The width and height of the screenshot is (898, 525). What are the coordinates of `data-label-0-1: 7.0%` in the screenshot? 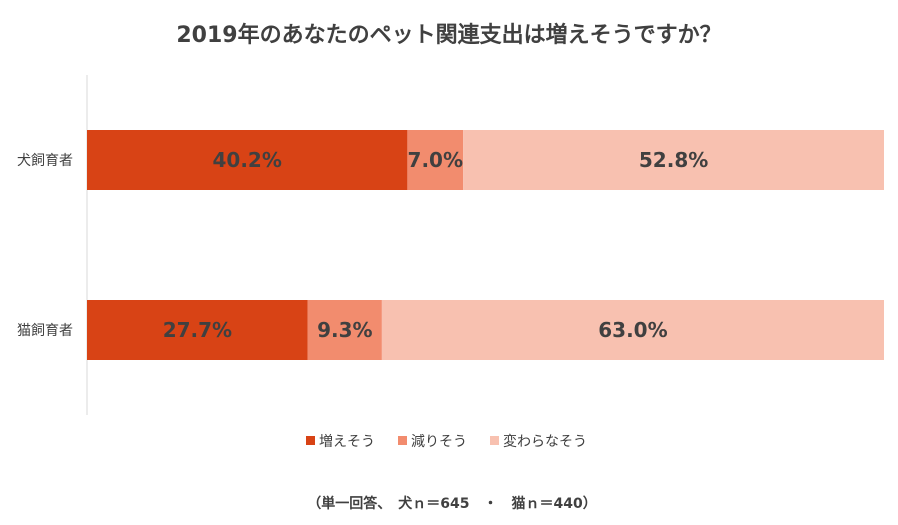 It's located at (435, 160).